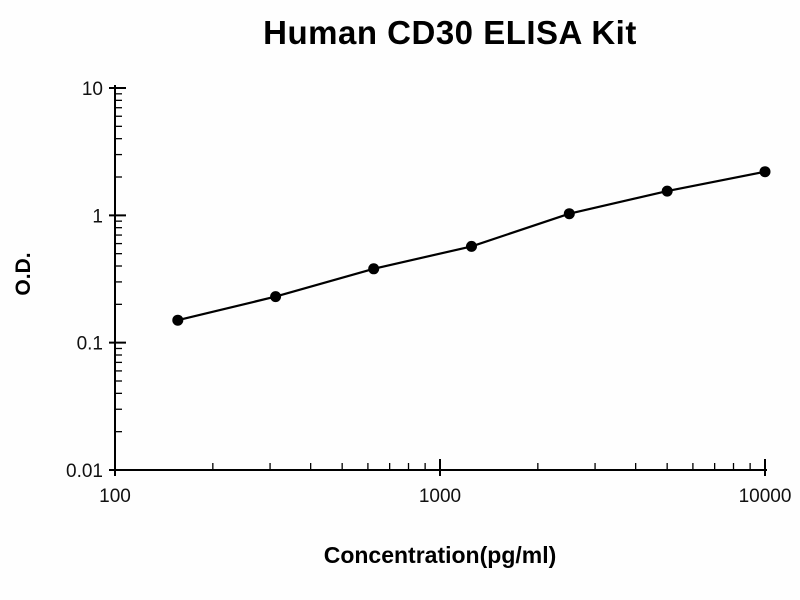 This screenshot has height=600, width=800. I want to click on x-axis-title: Concentration(pg/ml), so click(440, 555).